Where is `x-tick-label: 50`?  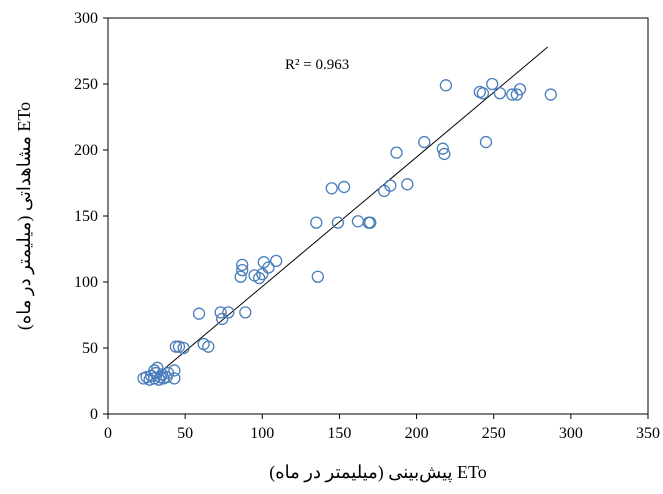 x-tick-label: 50 is located at coordinates (185, 433).